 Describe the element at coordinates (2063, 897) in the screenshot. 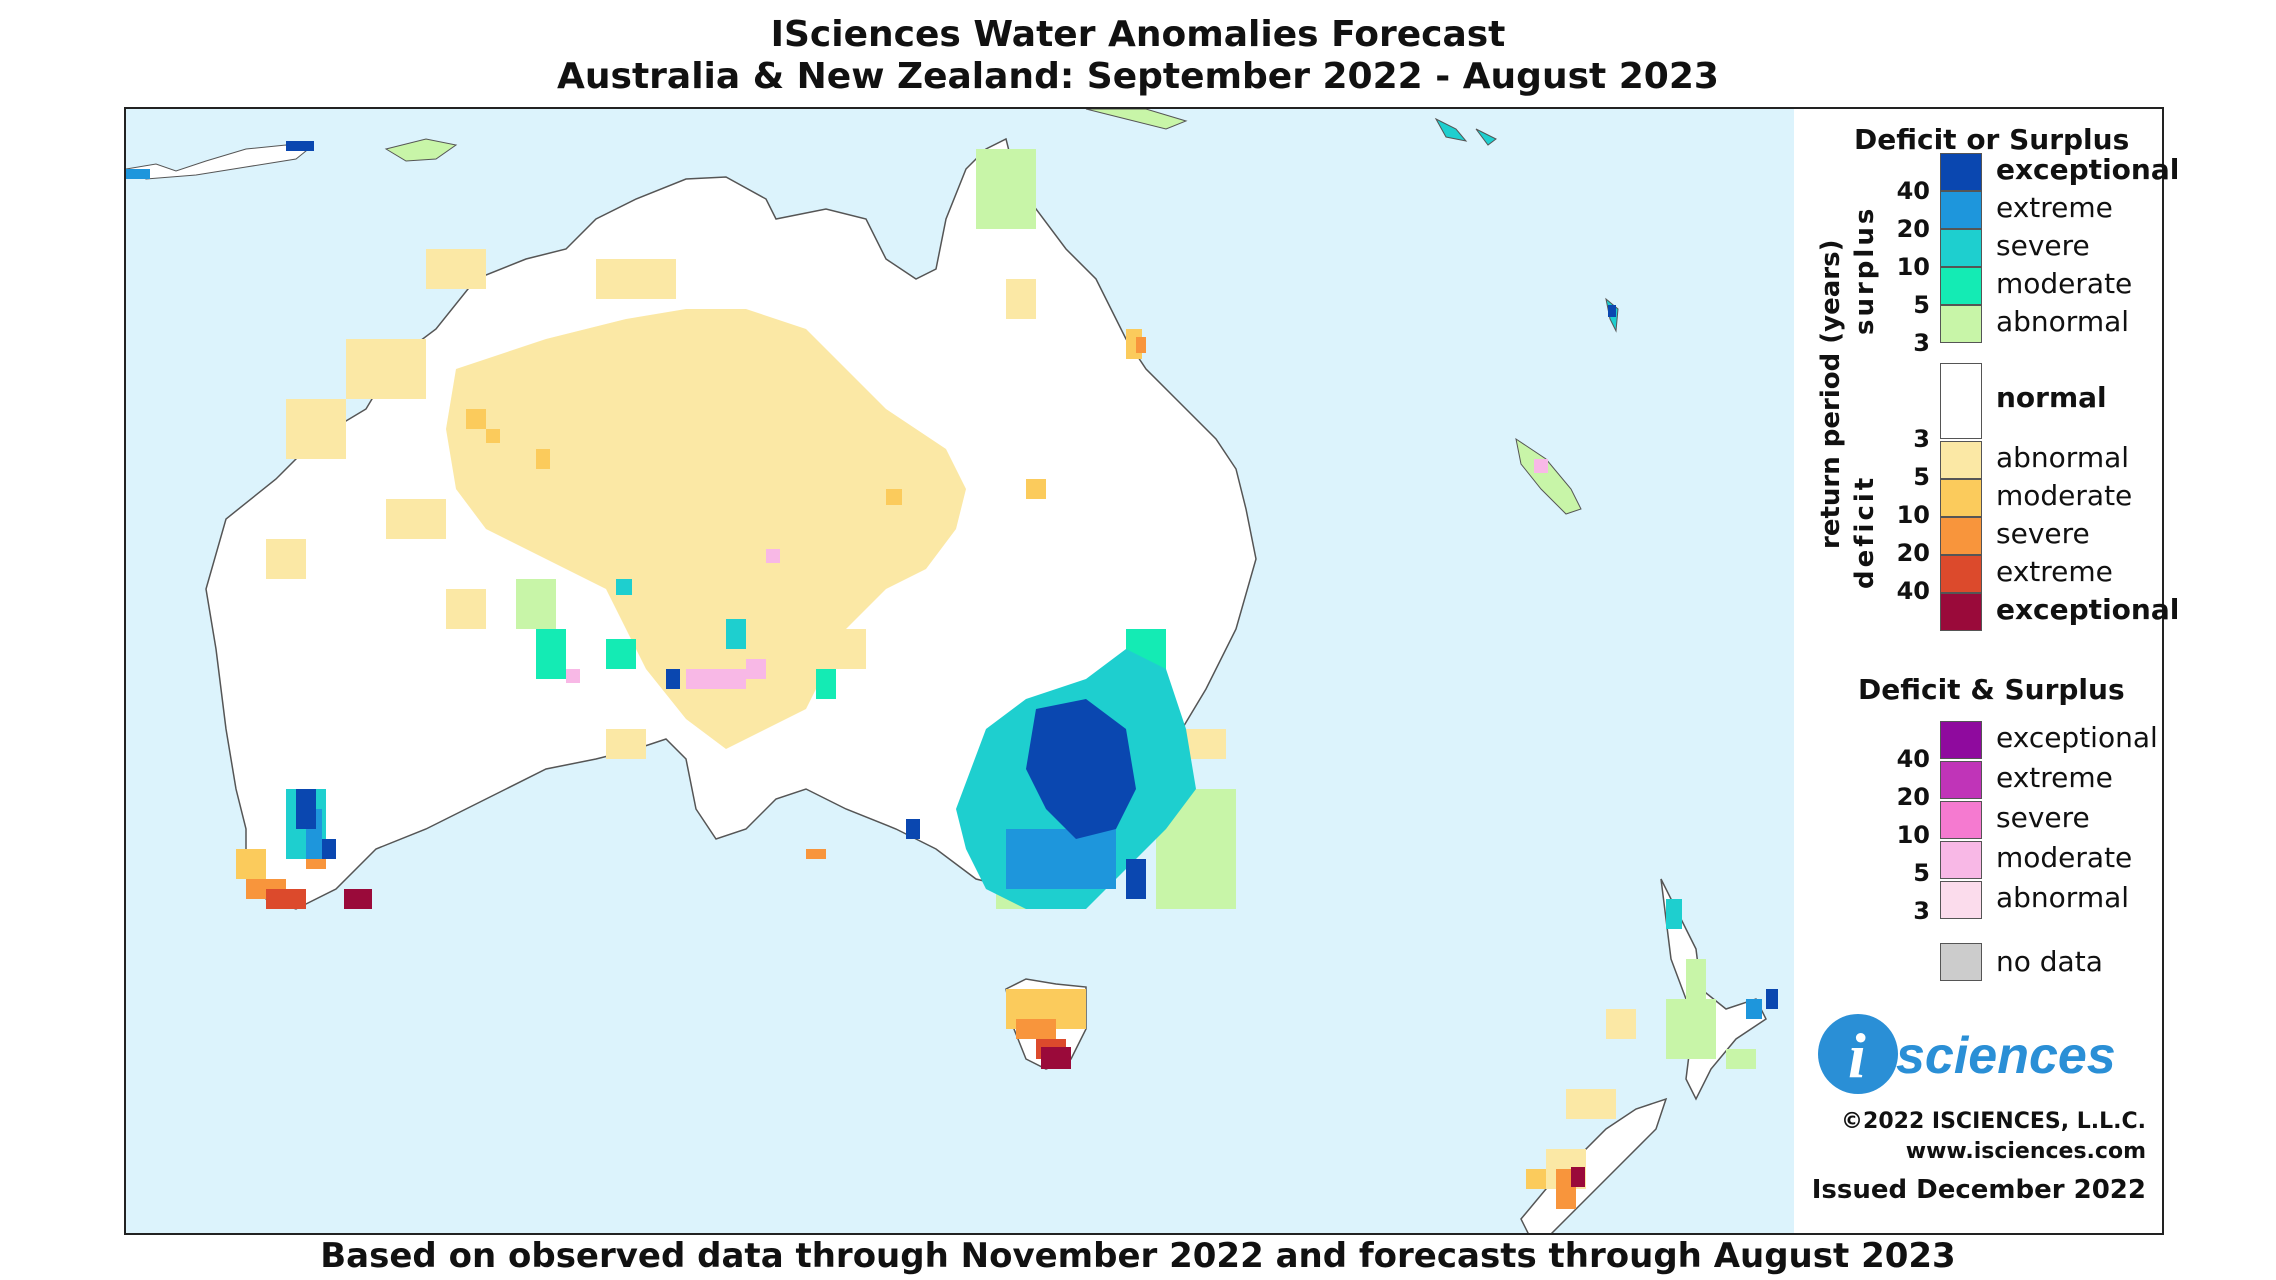

I see `both-label-abnormal: abnormal` at that location.